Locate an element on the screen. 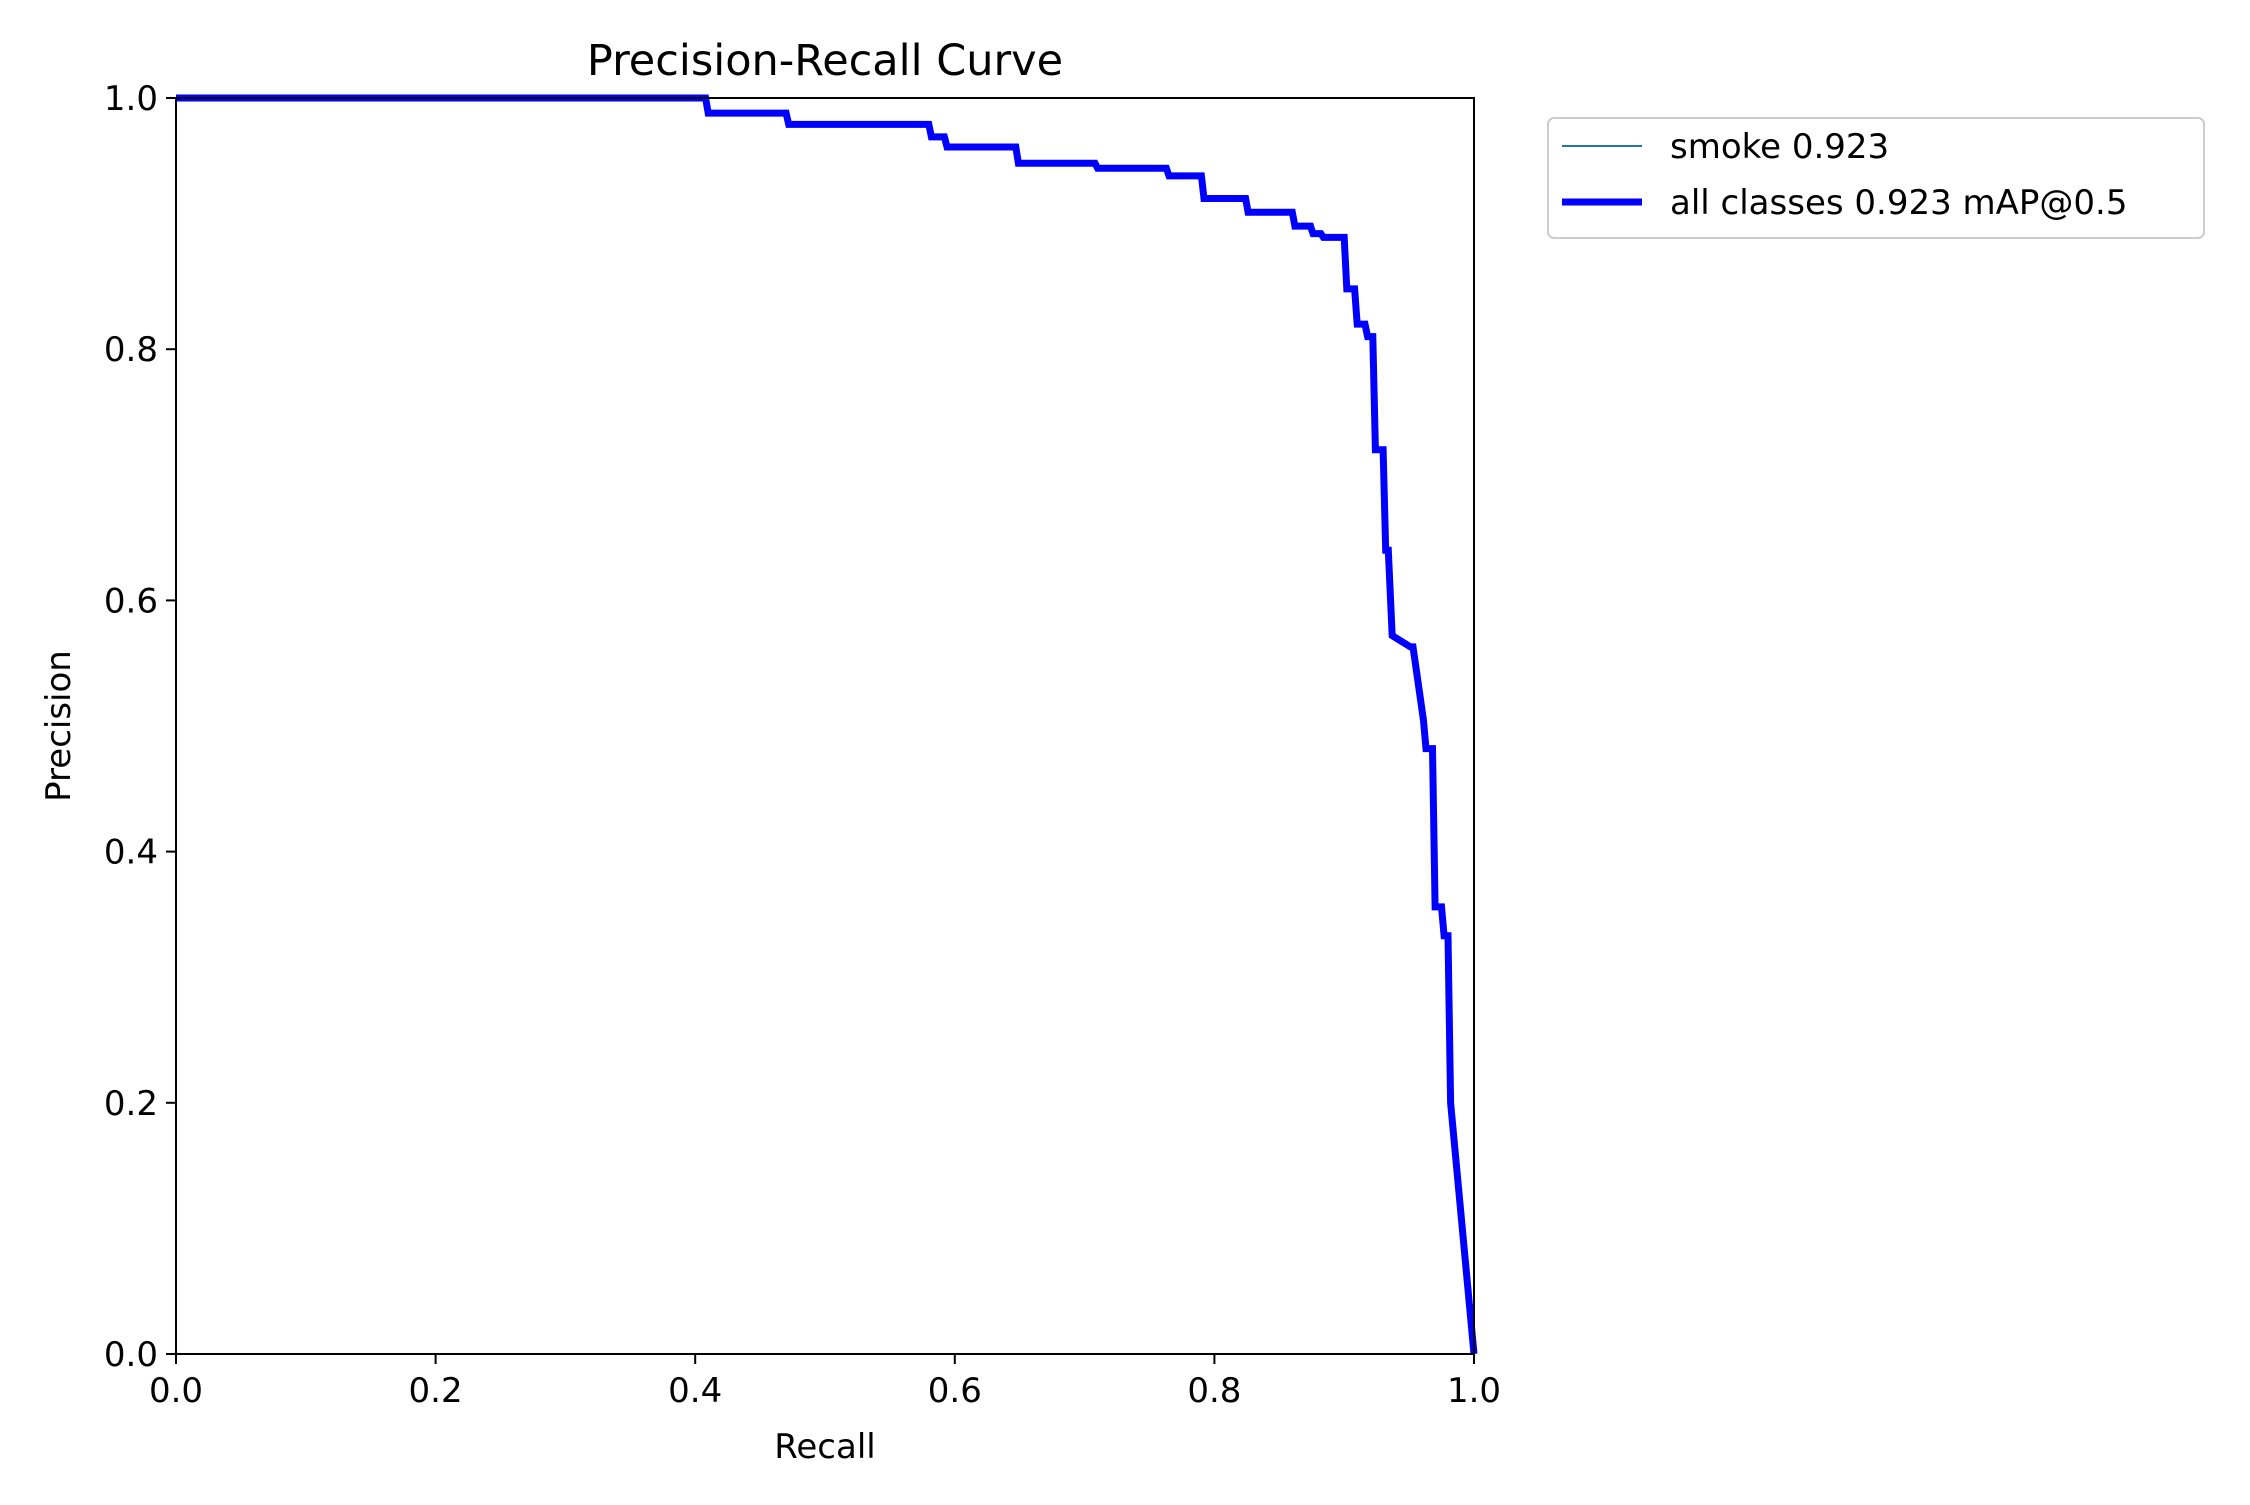  y-tick-label: 0.0 is located at coordinates (131, 1355).